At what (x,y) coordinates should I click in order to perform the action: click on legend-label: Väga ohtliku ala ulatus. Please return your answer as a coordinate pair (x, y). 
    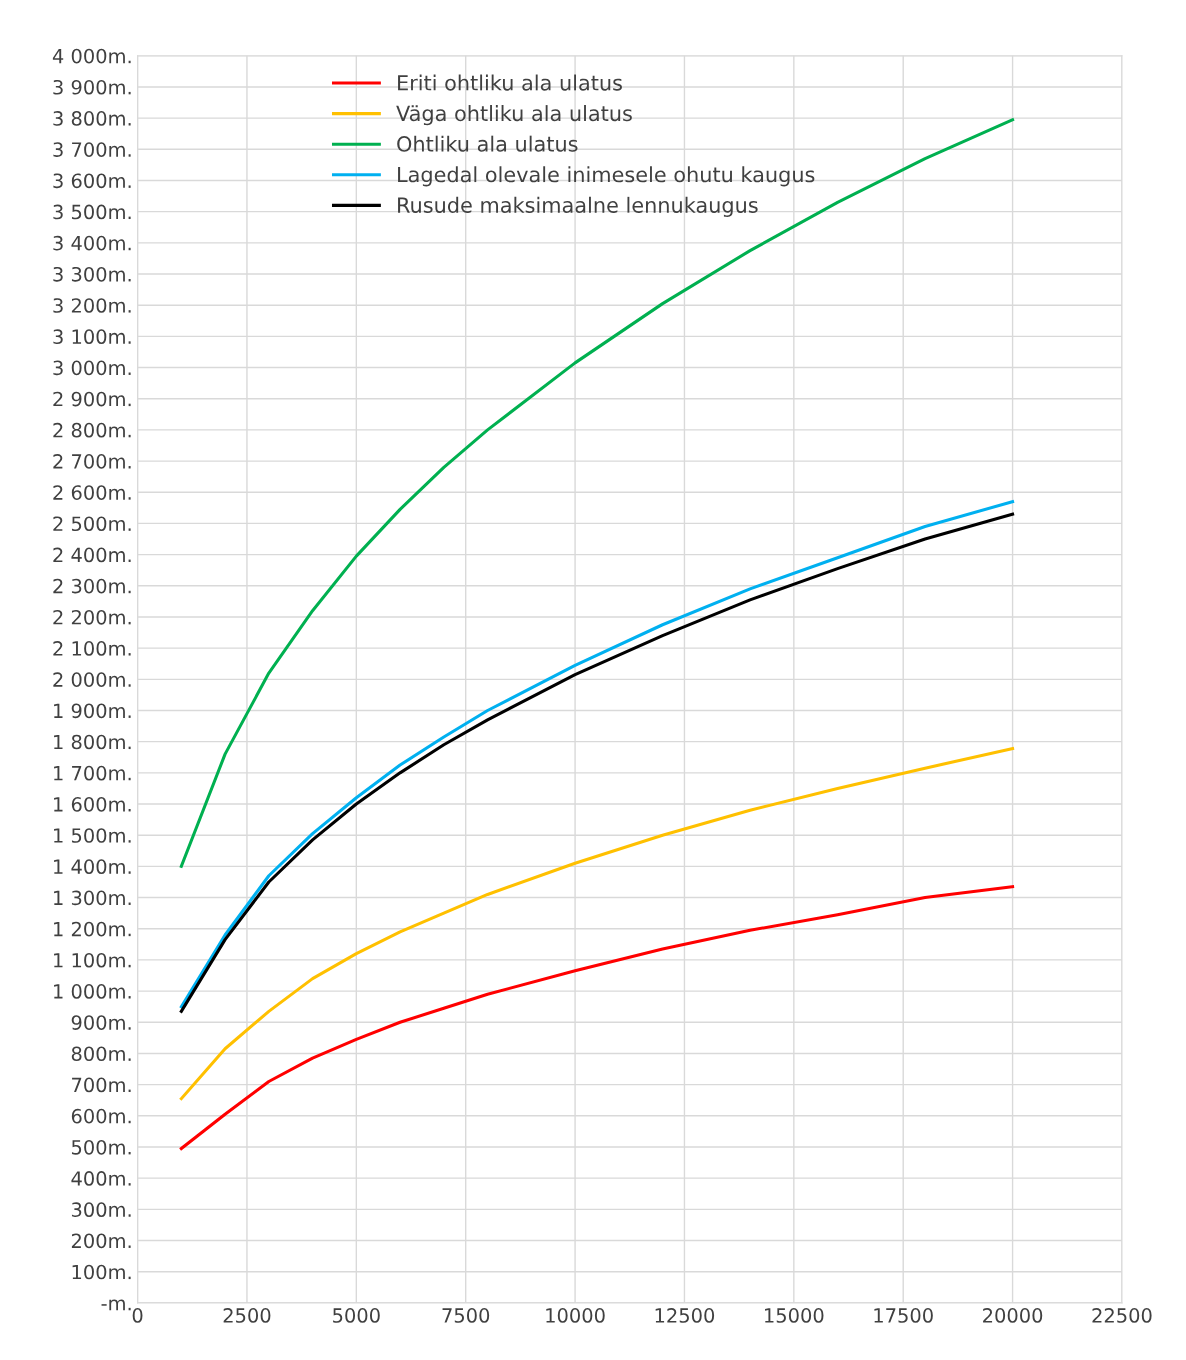
    Looking at the image, I should click on (514, 115).